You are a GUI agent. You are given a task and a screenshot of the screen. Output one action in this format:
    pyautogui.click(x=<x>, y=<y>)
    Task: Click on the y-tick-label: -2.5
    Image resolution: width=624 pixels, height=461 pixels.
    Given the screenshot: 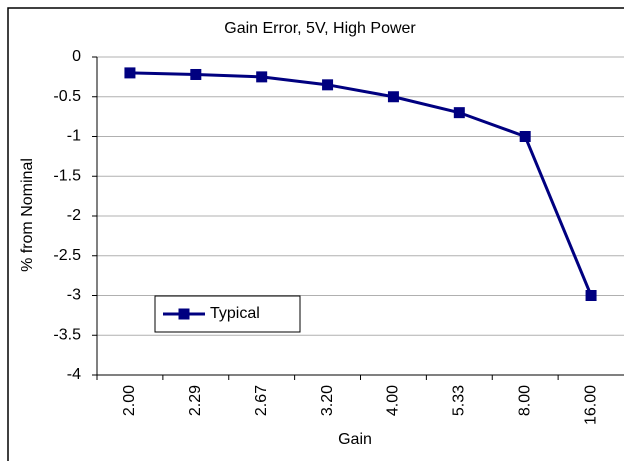 What is the action you would take?
    pyautogui.click(x=67, y=255)
    